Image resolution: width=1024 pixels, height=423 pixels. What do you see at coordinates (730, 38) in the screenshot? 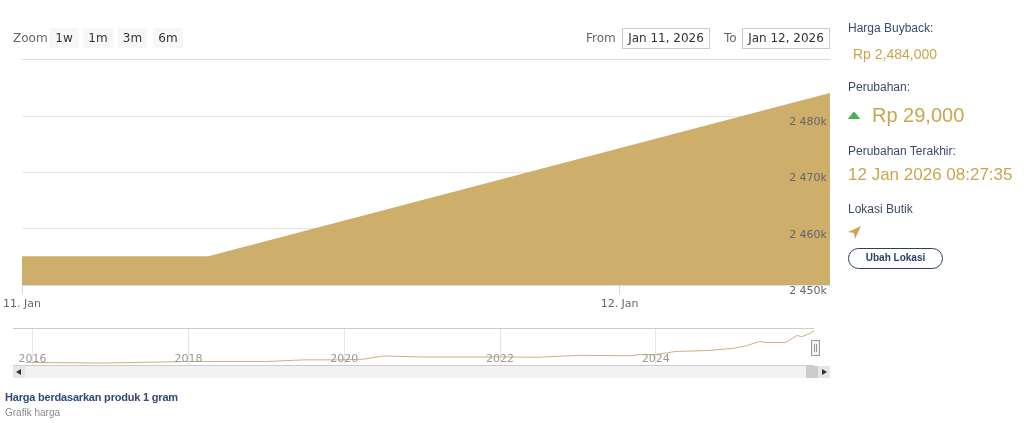
I see `to-label: To` at bounding box center [730, 38].